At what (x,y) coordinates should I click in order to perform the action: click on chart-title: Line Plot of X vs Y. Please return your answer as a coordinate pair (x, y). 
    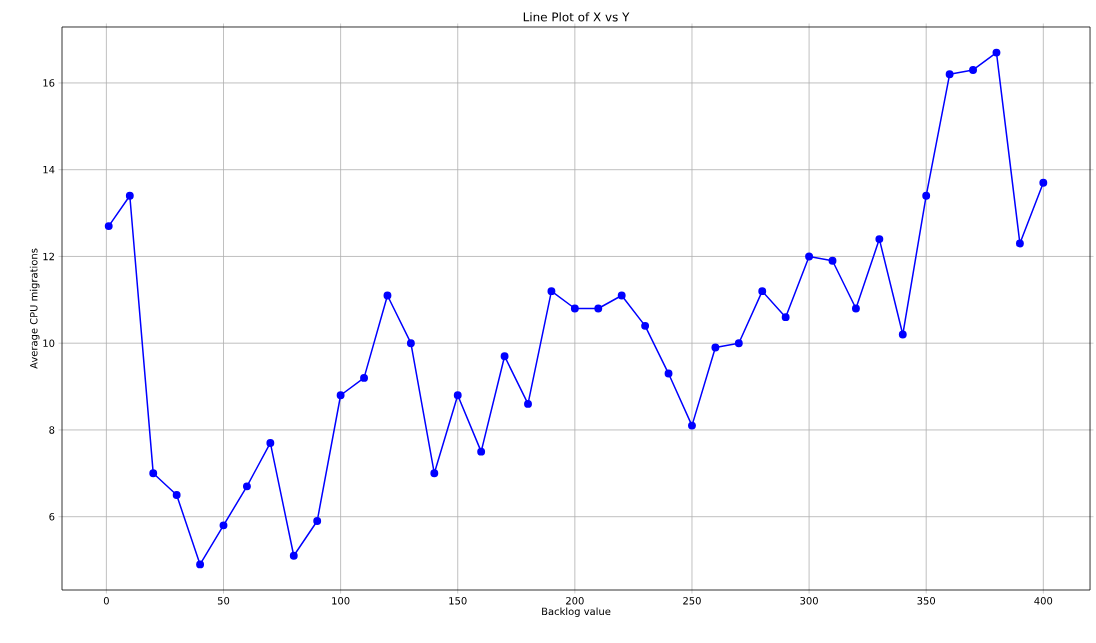
    Looking at the image, I should click on (576, 17).